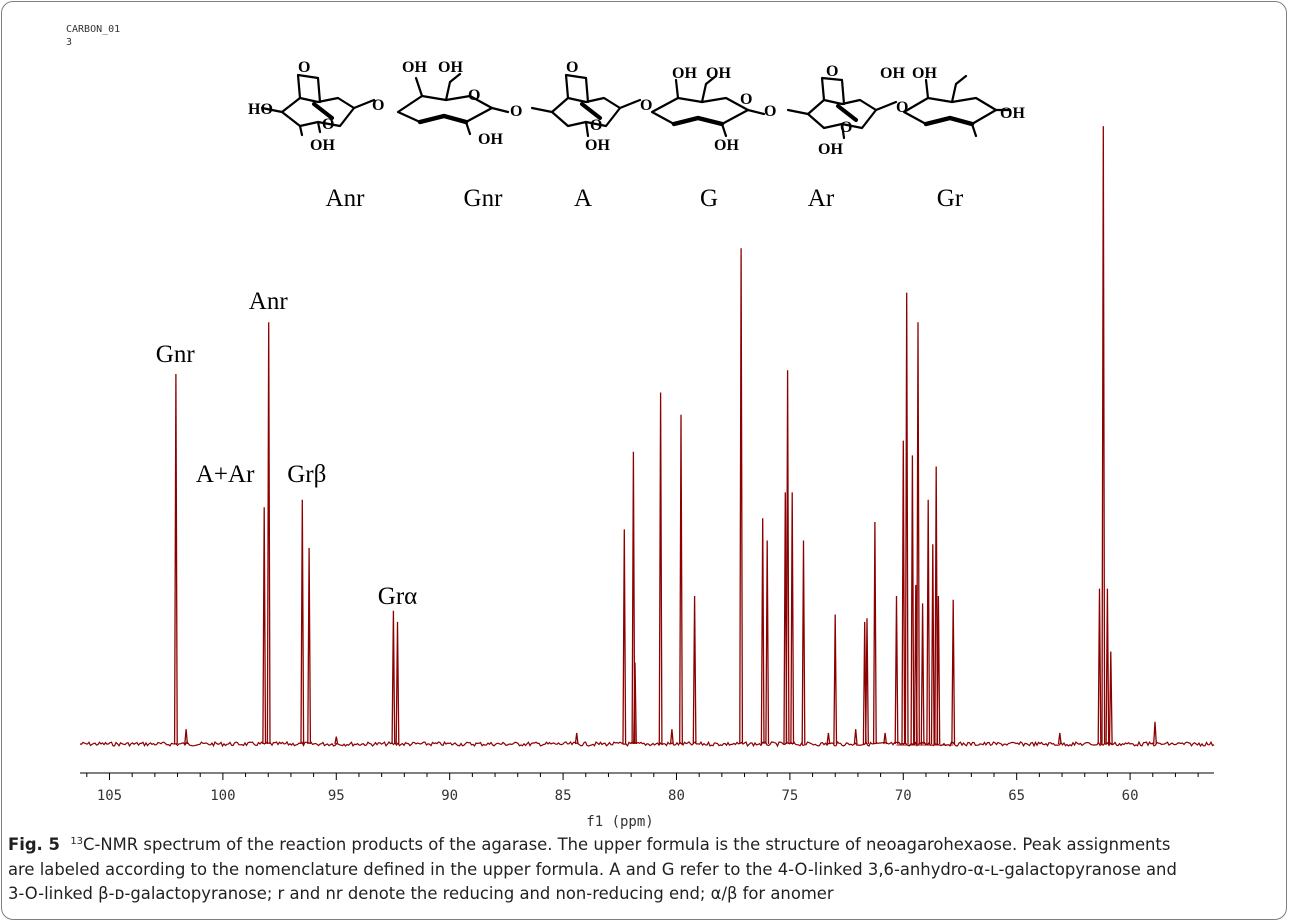  Describe the element at coordinates (306, 474) in the screenshot. I see `annotation-3: Grβ` at that location.